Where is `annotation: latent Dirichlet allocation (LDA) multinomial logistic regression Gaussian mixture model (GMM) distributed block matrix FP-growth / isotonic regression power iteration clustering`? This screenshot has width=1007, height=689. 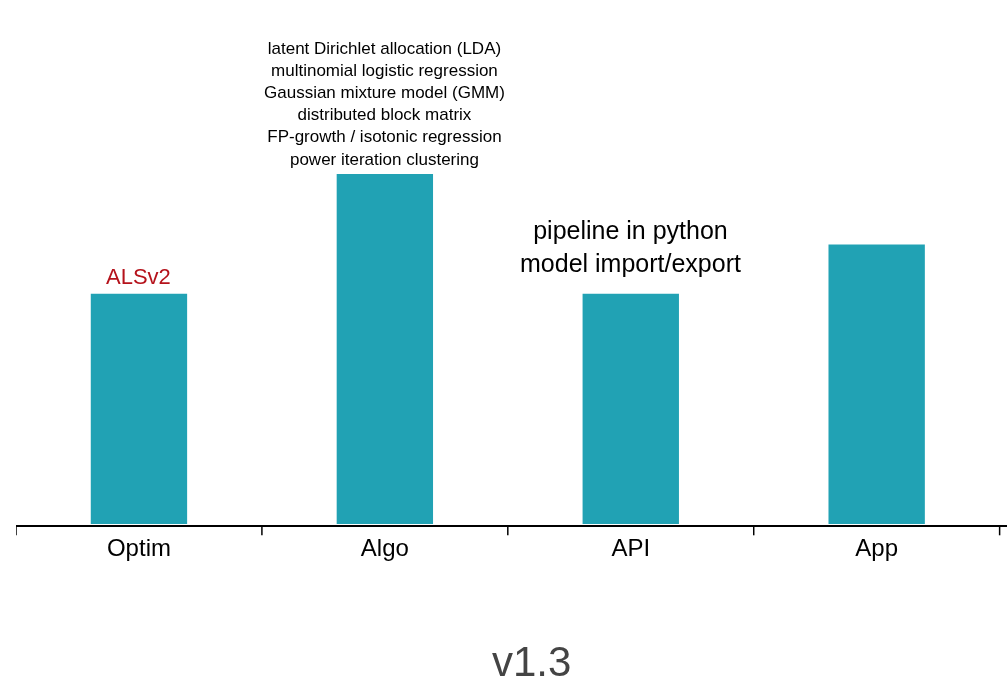
annotation: latent Dirichlet allocation (LDA) multinomial logistic regression Gaussian mixture model (GMM) distributed block matrix FP-growth / isotonic regression power iteration clustering is located at coordinates (384, 104).